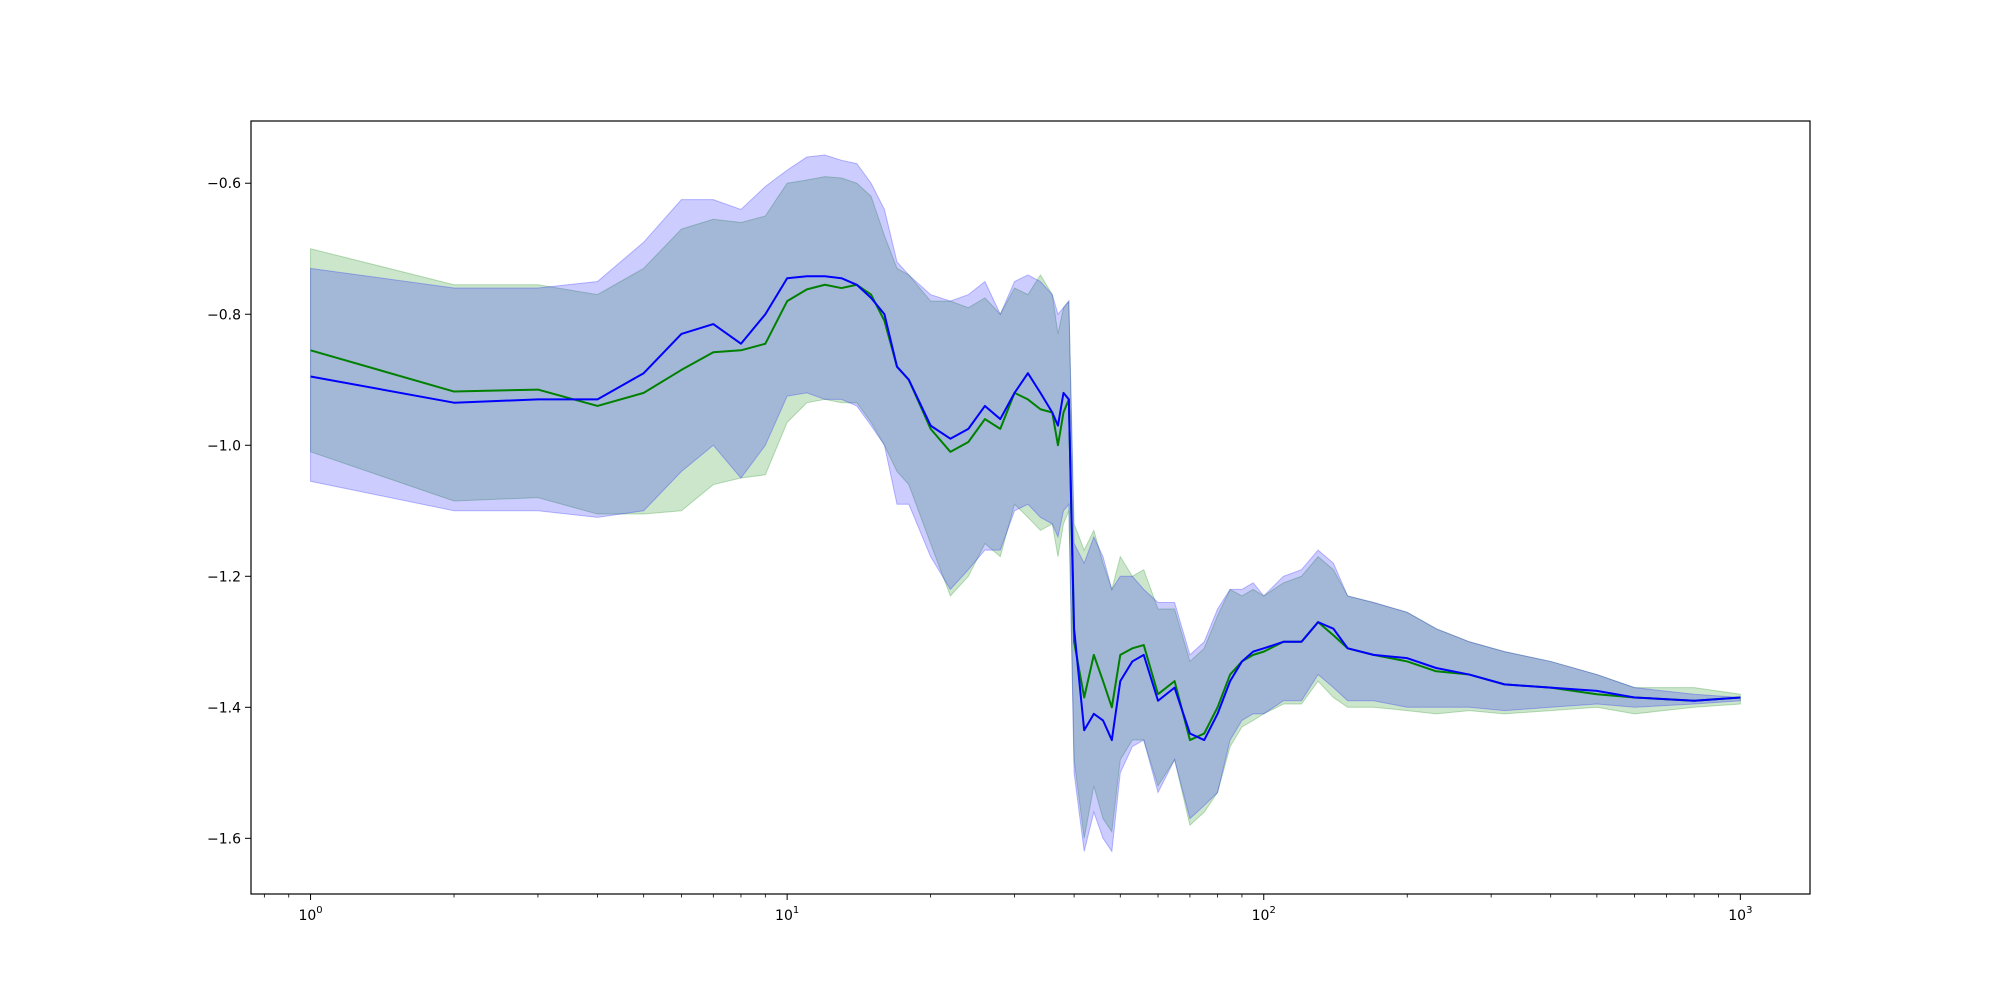  Describe the element at coordinates (787, 914) in the screenshot. I see `x-tick-label: 10¹` at that location.